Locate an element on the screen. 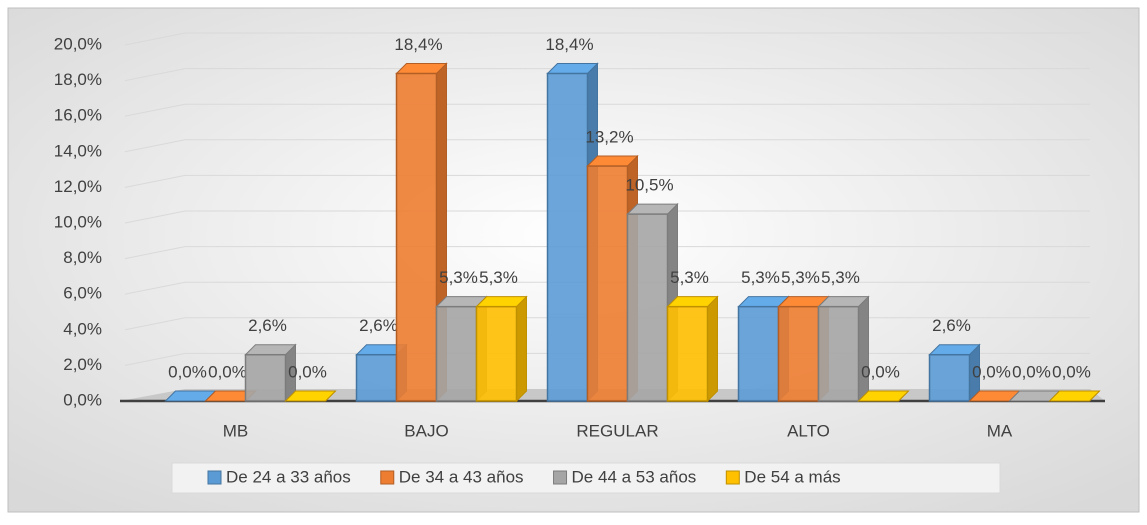 The height and width of the screenshot is (525, 1147). x-tick-label: MA is located at coordinates (1000, 430).